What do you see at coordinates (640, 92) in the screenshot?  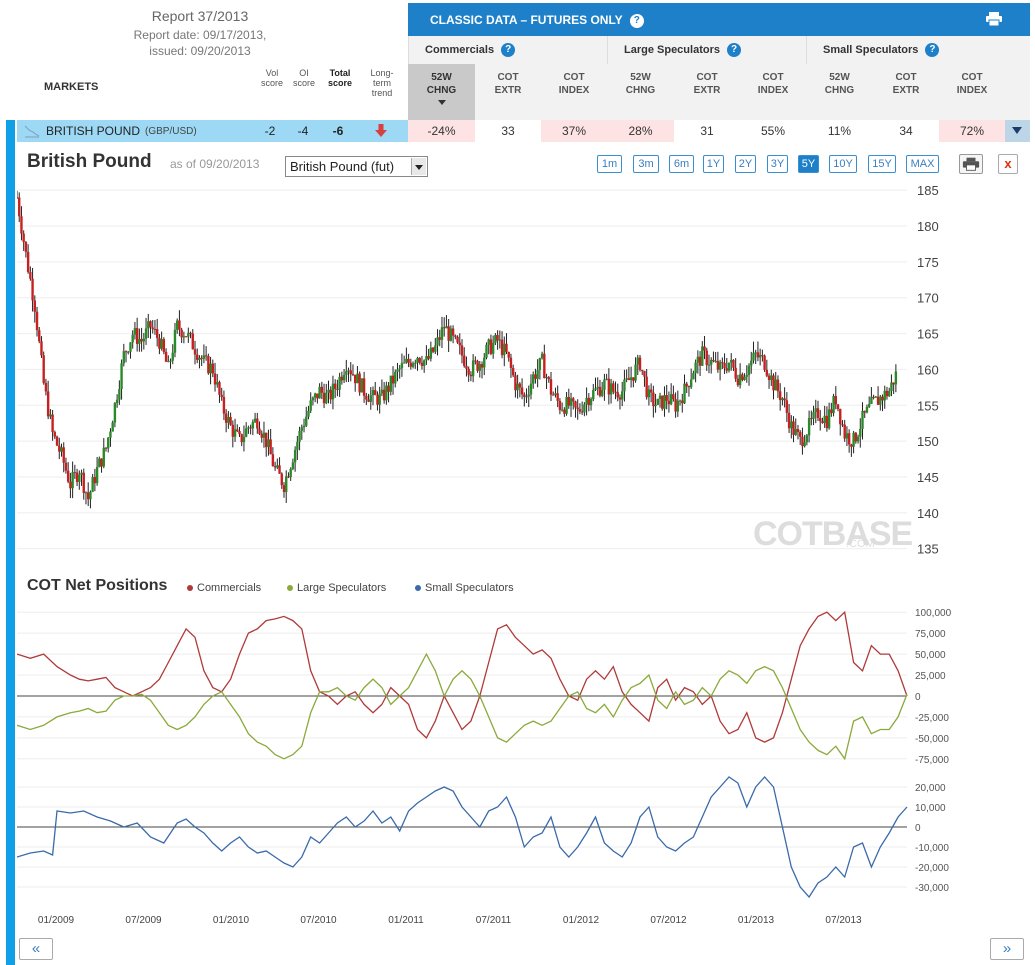 I see `large-spec-52w-chng-header: 52W CHNG` at bounding box center [640, 92].